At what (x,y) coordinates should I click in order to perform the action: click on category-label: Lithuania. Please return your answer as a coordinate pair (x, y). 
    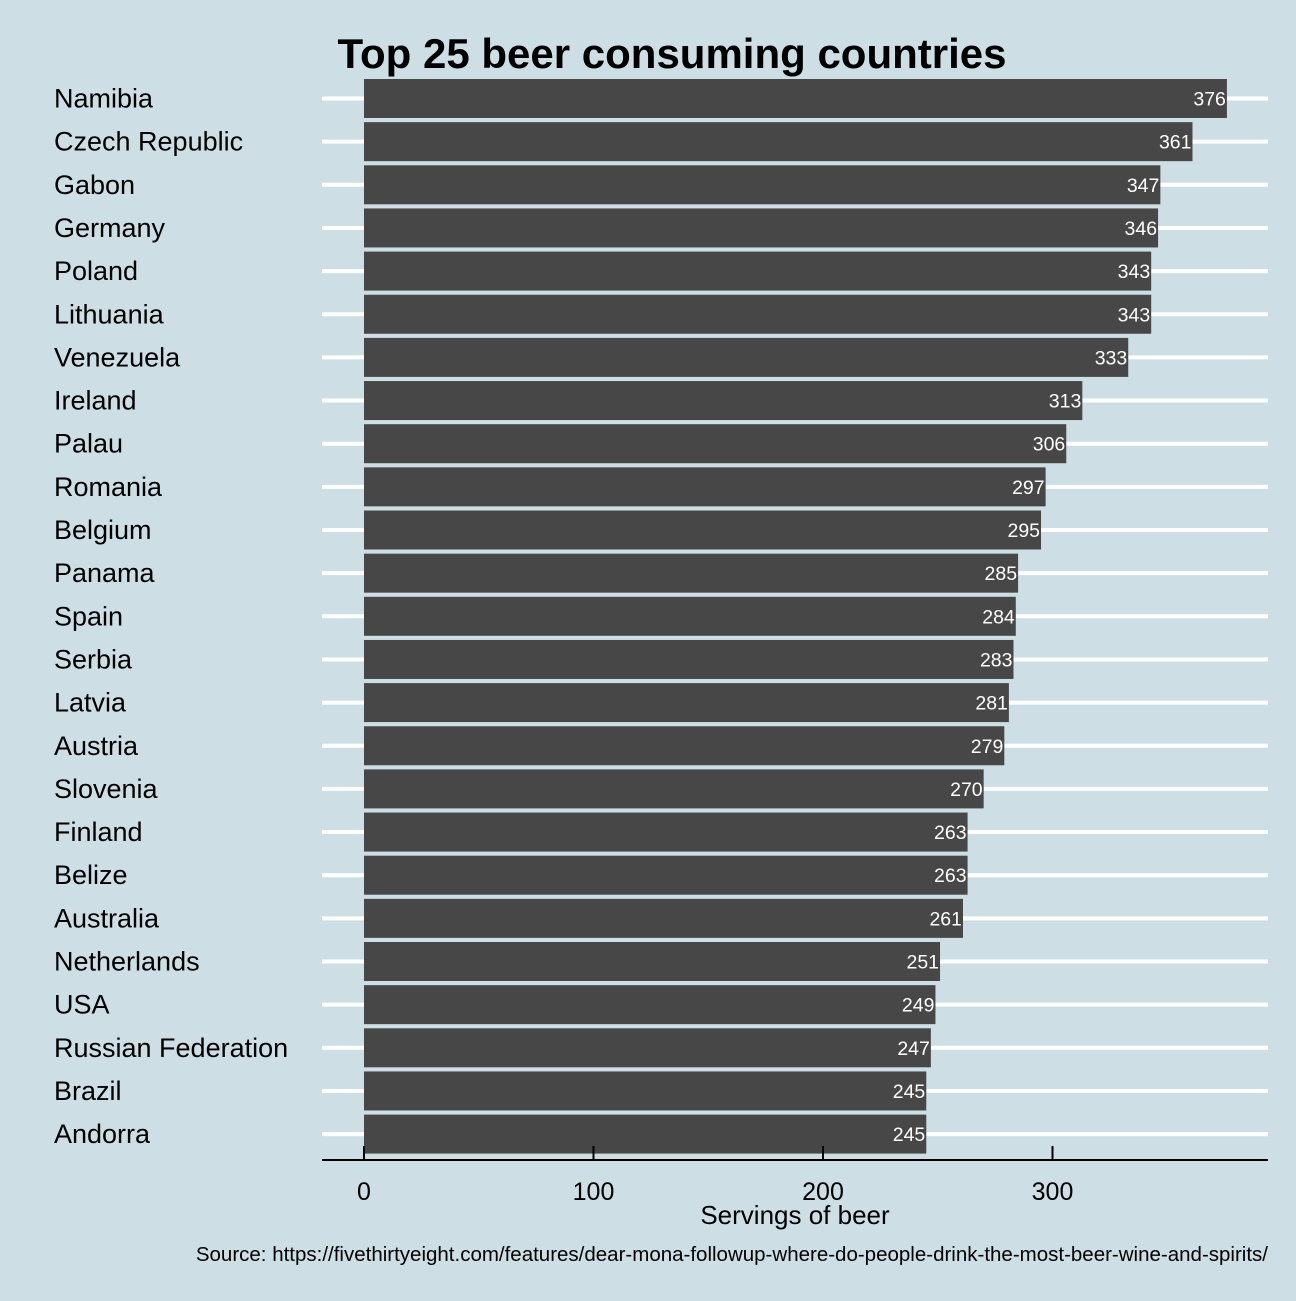
    Looking at the image, I should click on (109, 314).